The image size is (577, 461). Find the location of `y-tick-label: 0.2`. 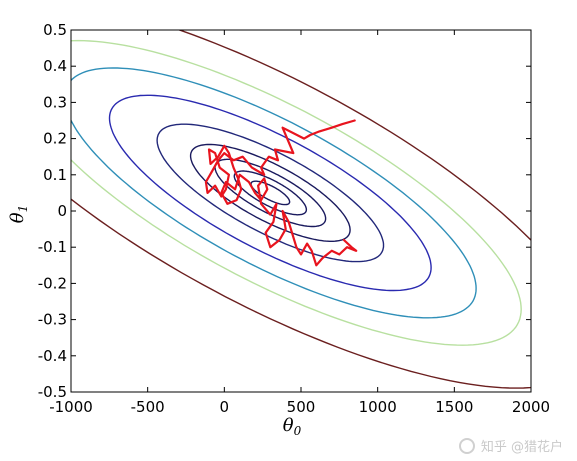

y-tick-label: 0.2 is located at coordinates (55, 139).